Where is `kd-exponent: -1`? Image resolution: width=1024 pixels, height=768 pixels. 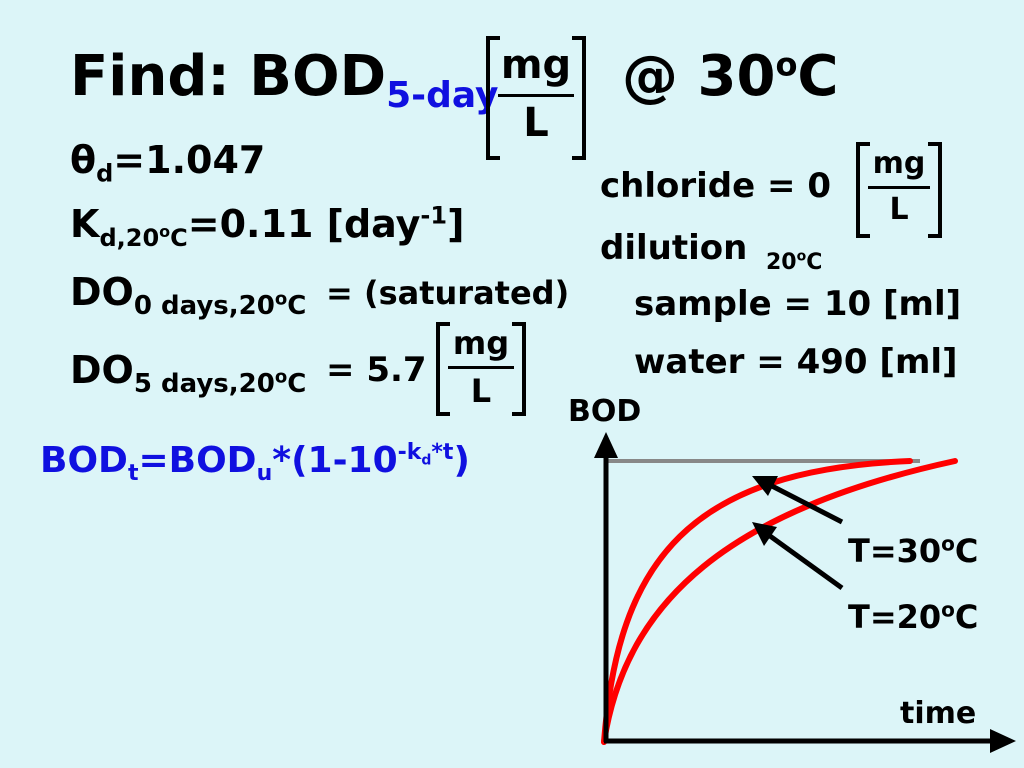 kd-exponent: -1 is located at coordinates (434, 215).